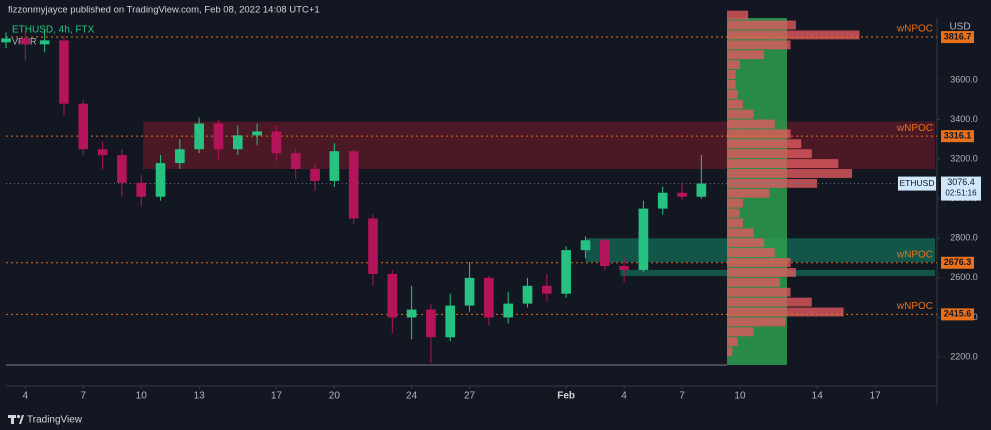  I want to click on level-price: 3316.1, so click(958, 136).